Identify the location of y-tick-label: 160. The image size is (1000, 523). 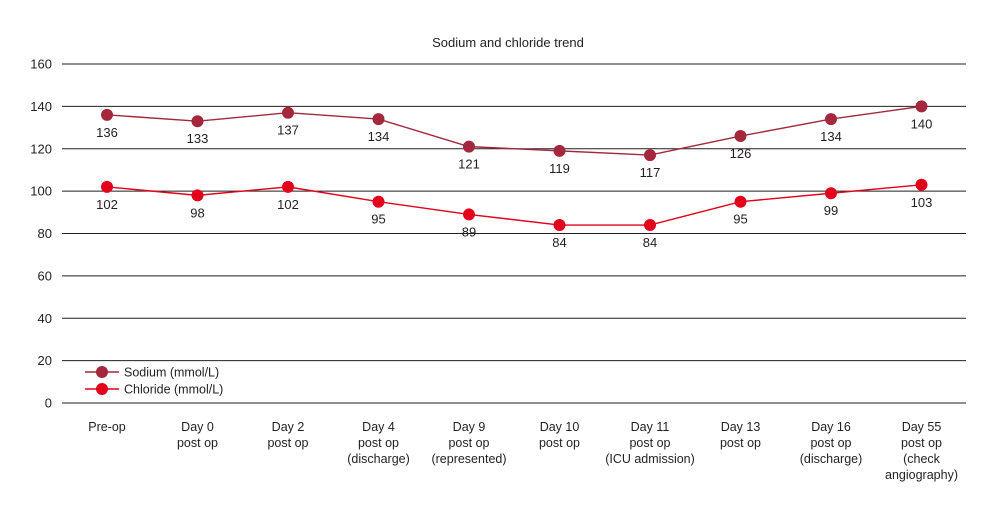
(41, 64).